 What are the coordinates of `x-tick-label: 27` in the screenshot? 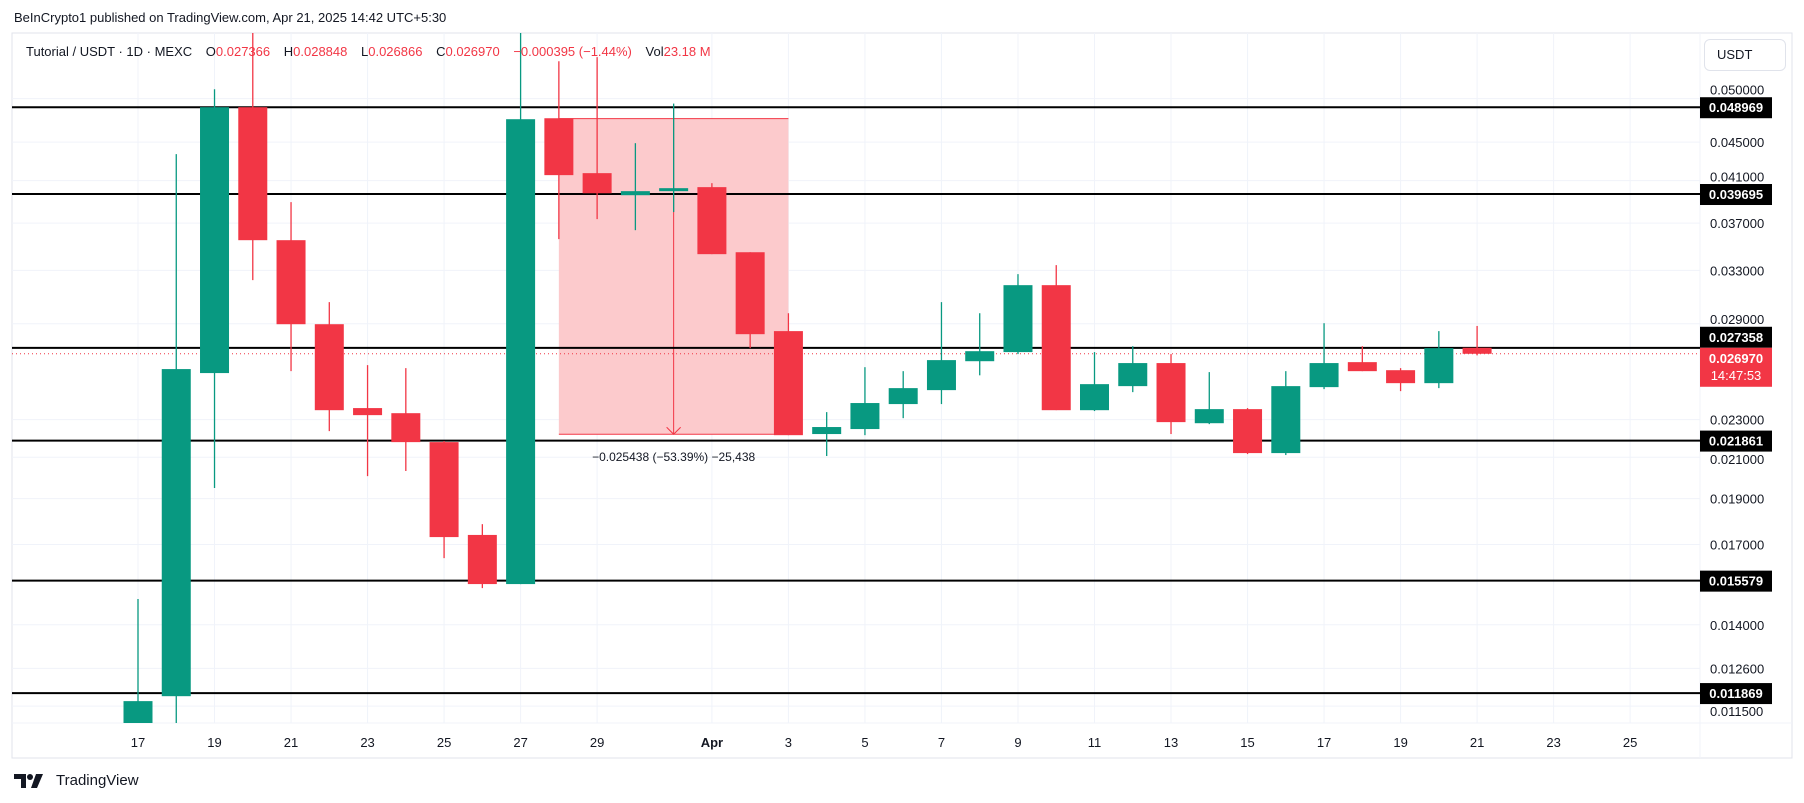 It's located at (520, 742).